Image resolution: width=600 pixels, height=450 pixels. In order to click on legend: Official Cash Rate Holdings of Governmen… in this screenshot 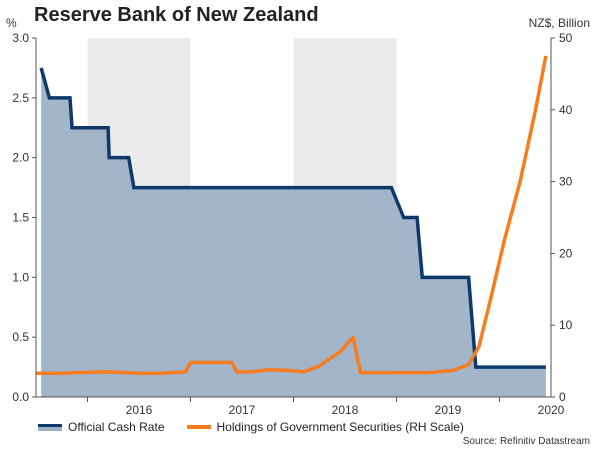, I will do `click(262, 427)`.